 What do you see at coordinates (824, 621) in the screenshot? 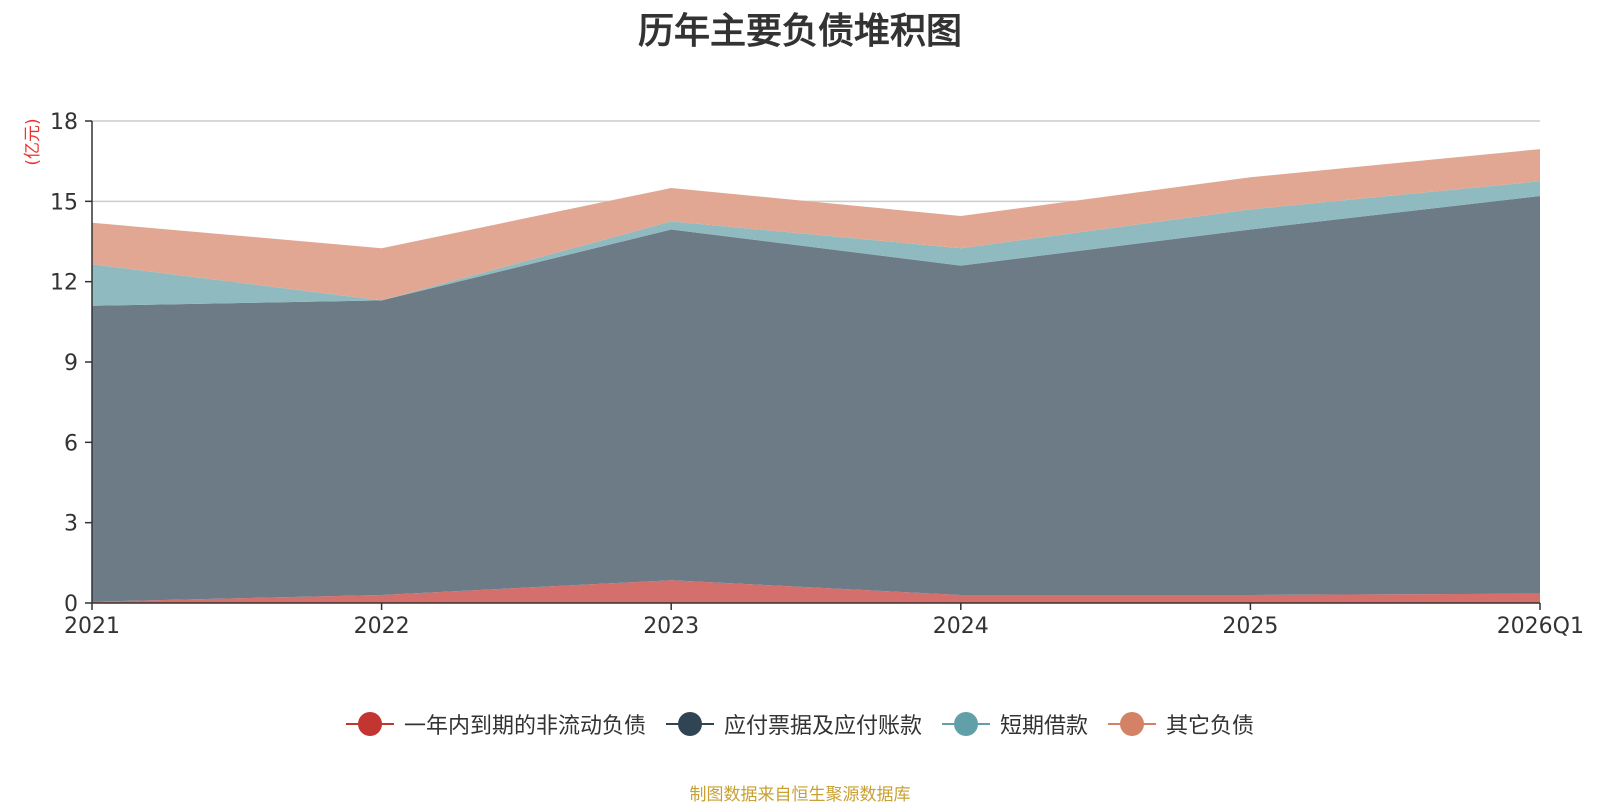
I see `x-axis-ticks: 2021 2022 2023 2024 2025 2026Q1` at bounding box center [824, 621].